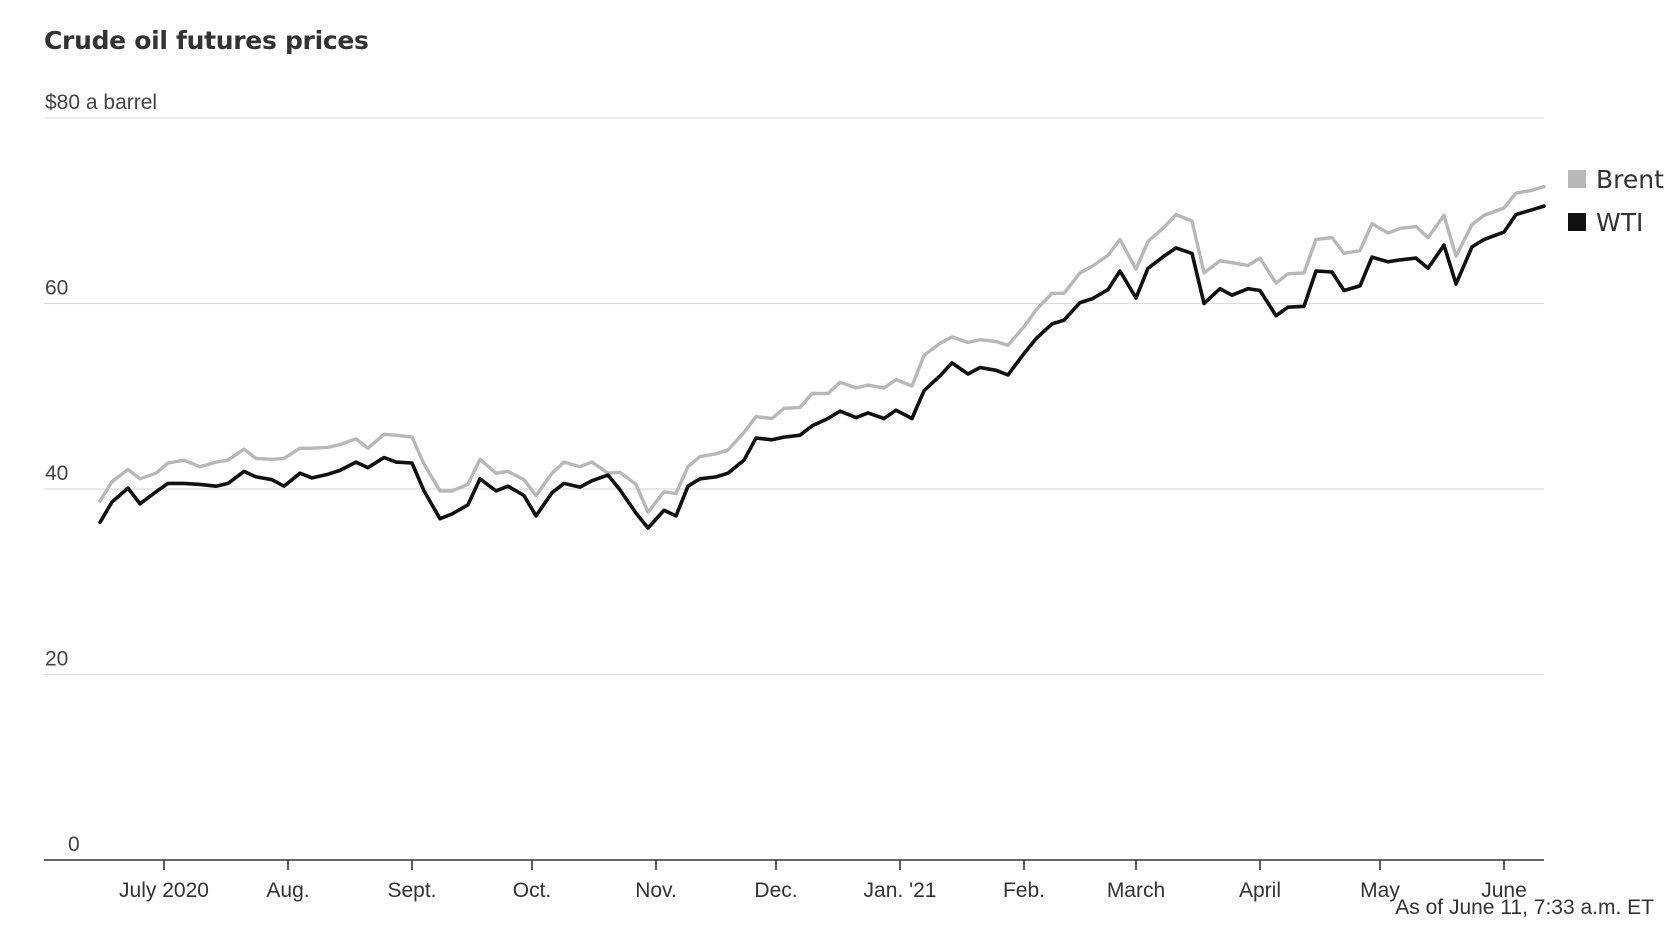 The image size is (1674, 934). I want to click on x-tick-label: Nov., so click(656, 890).